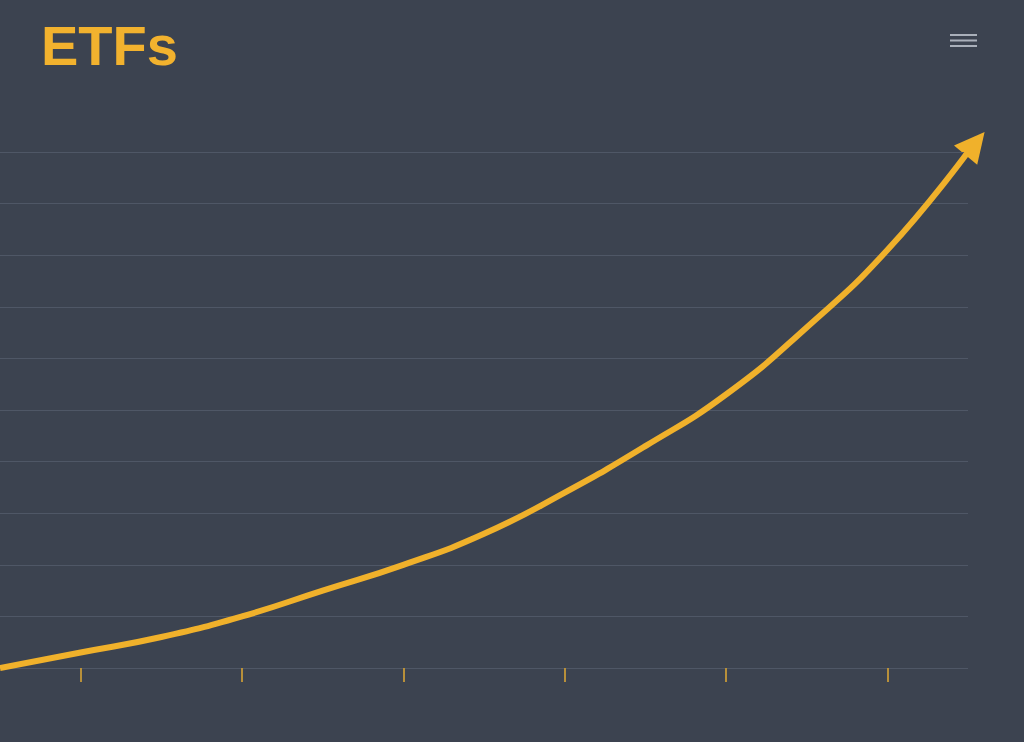 This screenshot has width=1024, height=742. Describe the element at coordinates (109, 45) in the screenshot. I see `chart-title: ETFs` at that location.